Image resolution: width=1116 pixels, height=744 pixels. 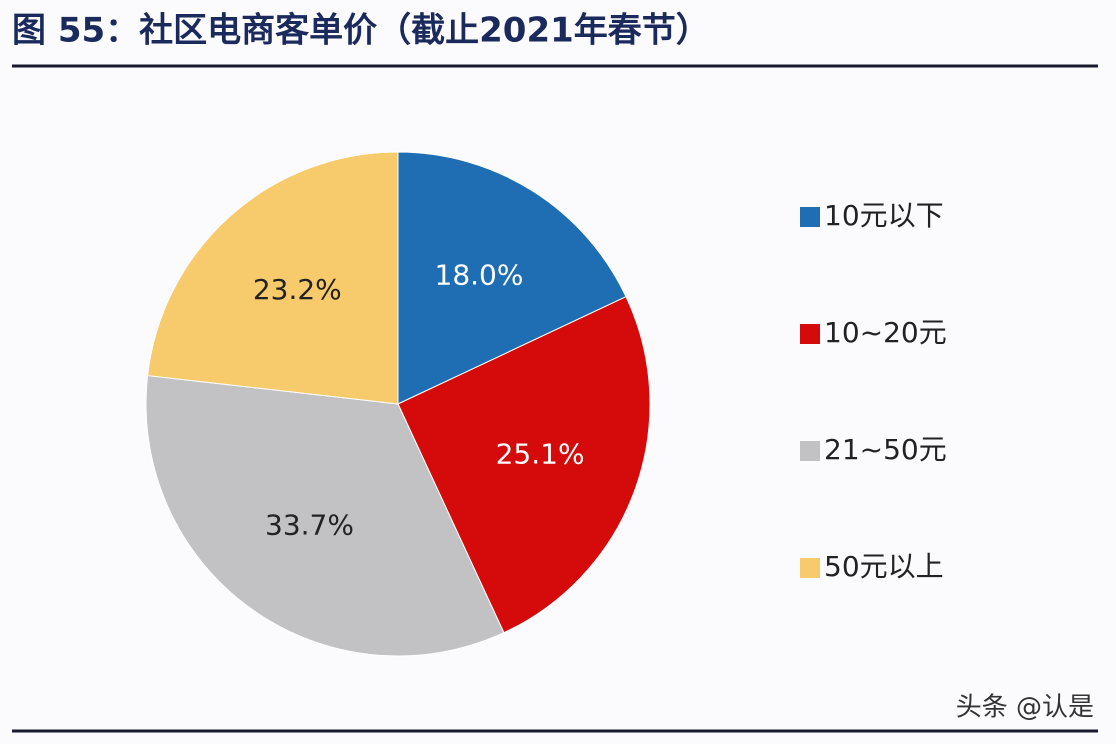 What do you see at coordinates (885, 449) in the screenshot?
I see `legend-label: 21~50元` at bounding box center [885, 449].